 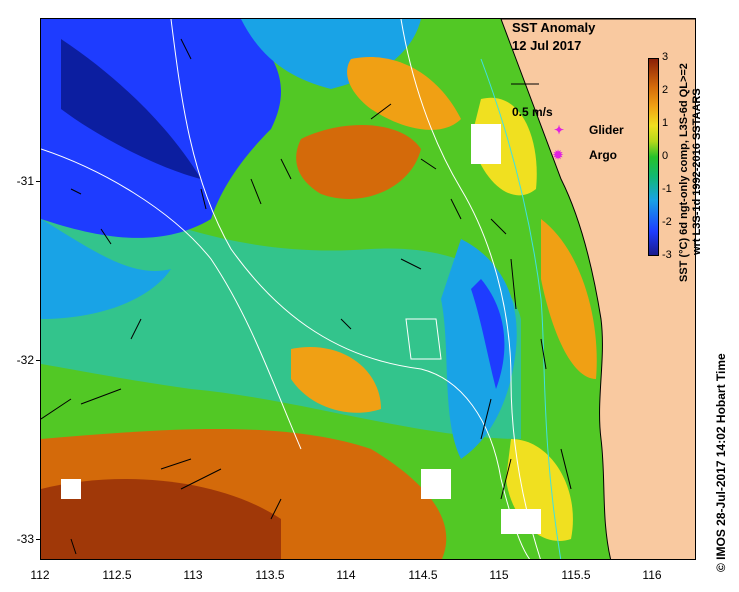 What do you see at coordinates (488, 334) in the screenshot?
I see `cold-coastal-core` at bounding box center [488, 334].